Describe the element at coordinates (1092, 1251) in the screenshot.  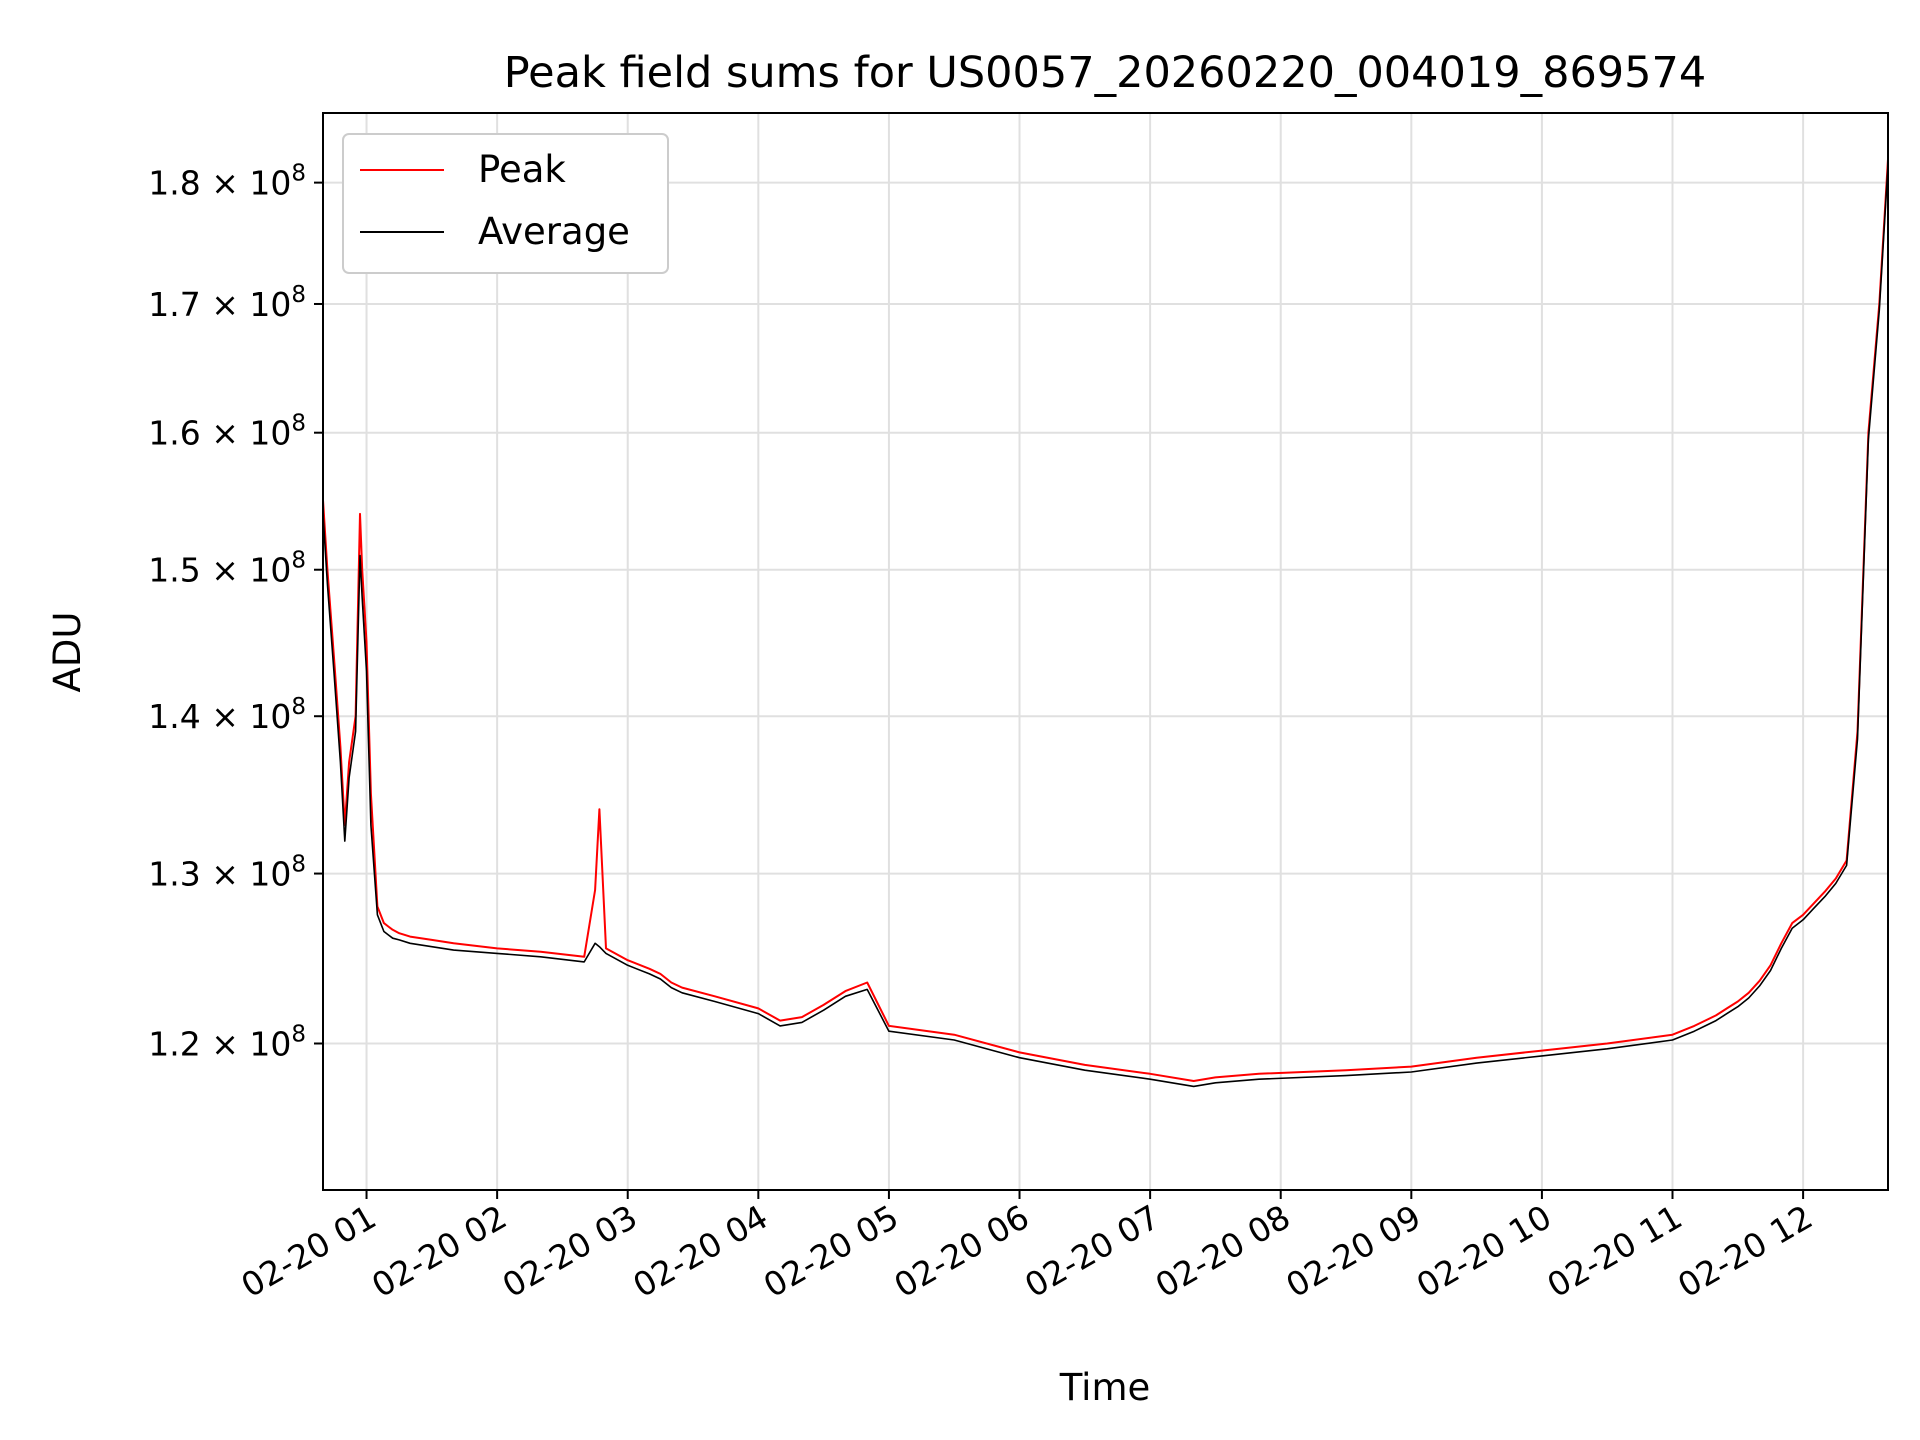
I see `x-tick-label: 02-20 07` at that location.